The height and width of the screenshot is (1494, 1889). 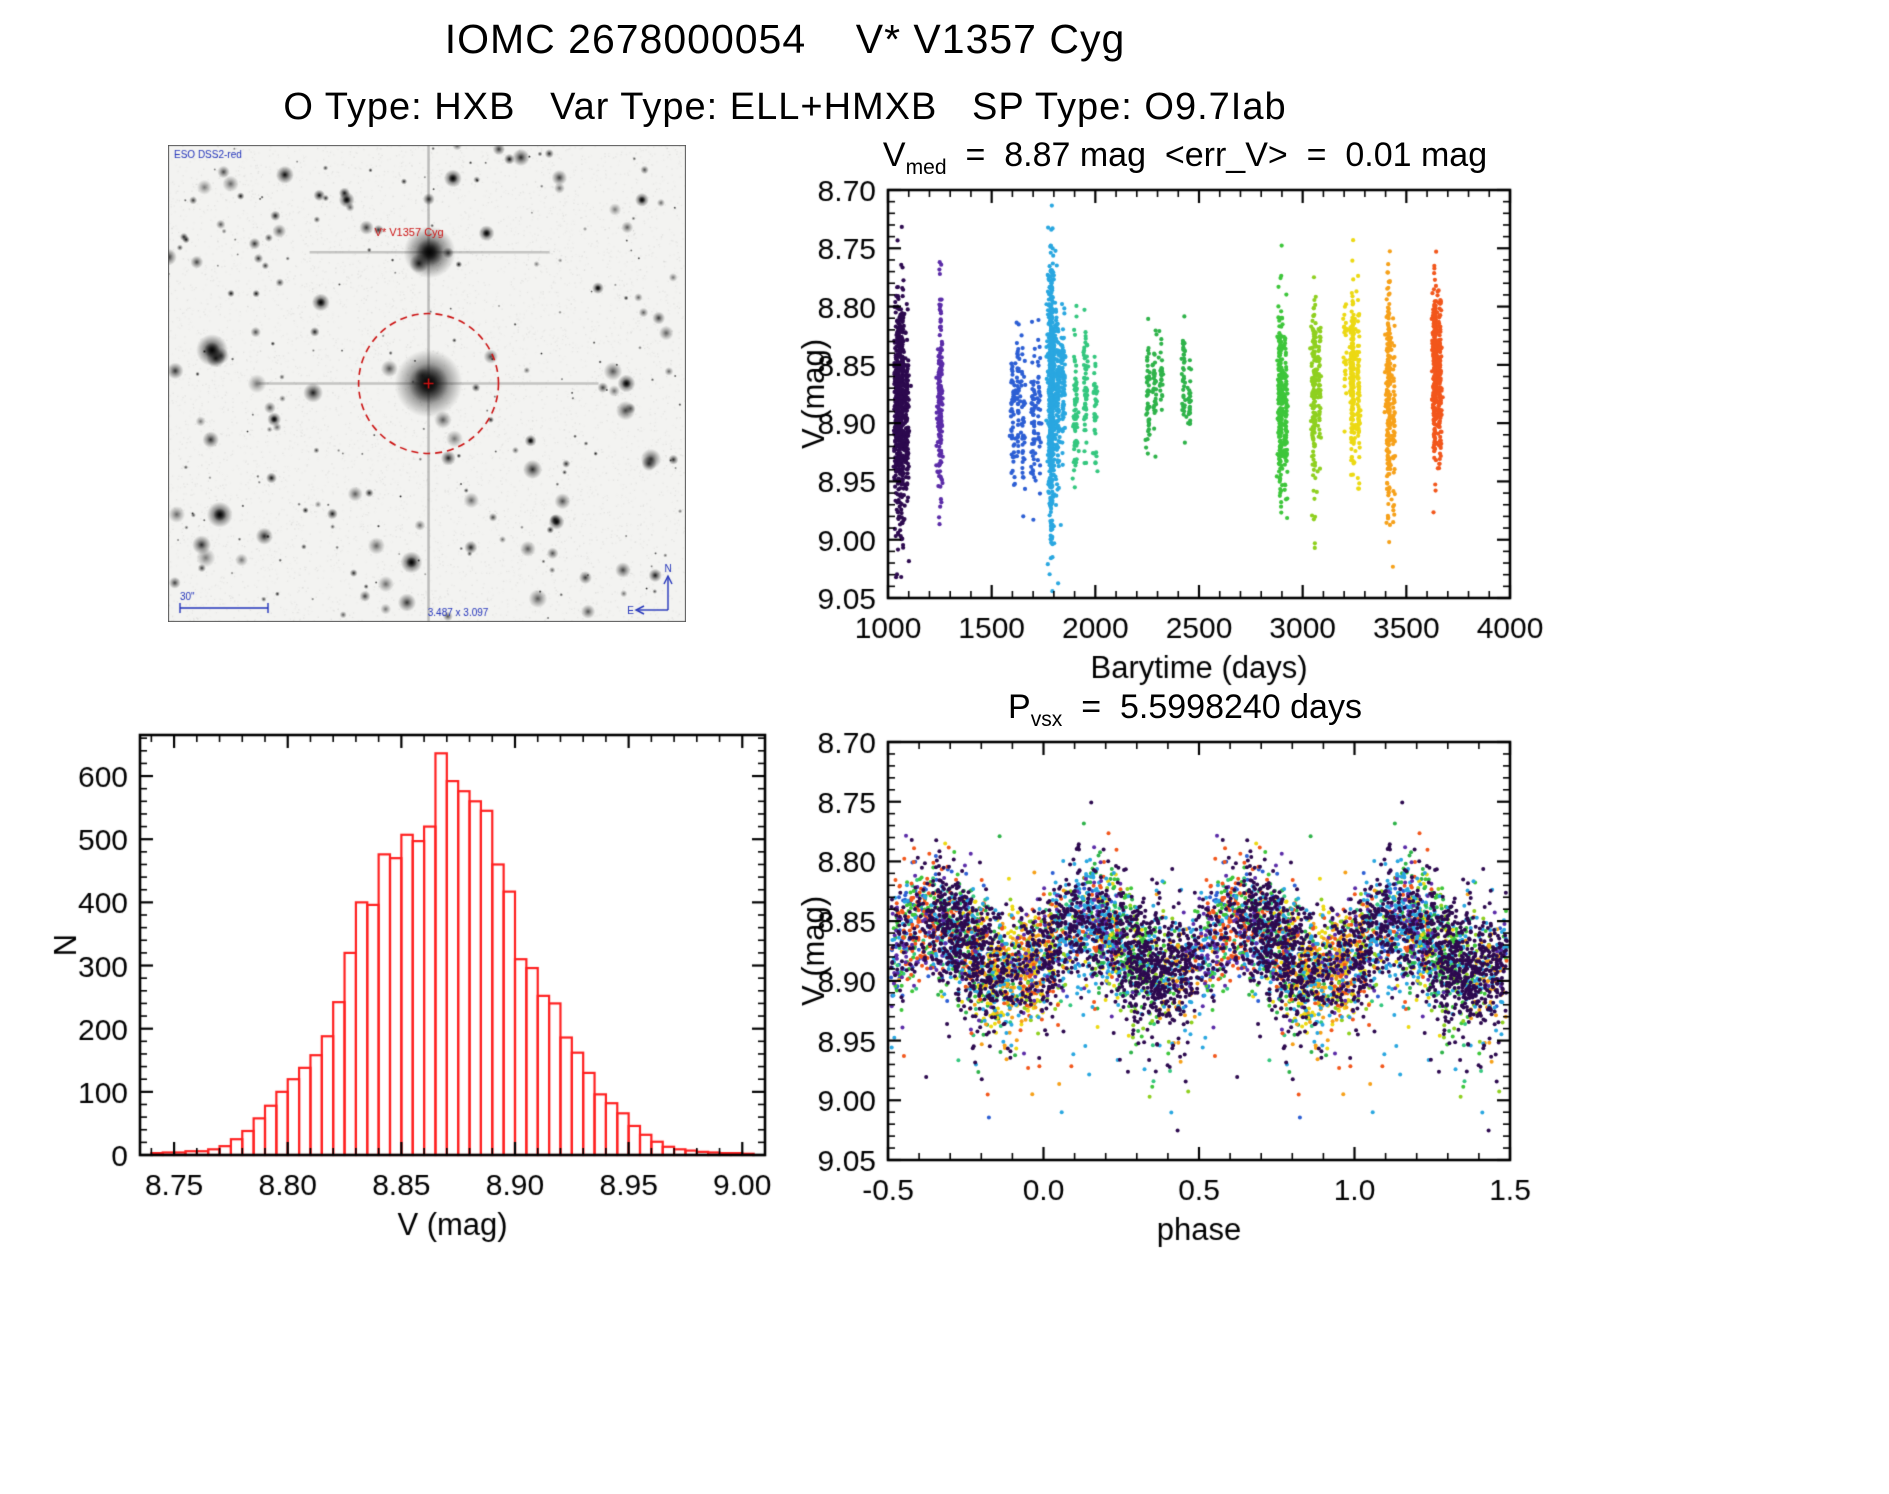 What do you see at coordinates (785, 39) in the screenshot?
I see `page-title: IOMC 2678000054 V* V1357 Cyg` at bounding box center [785, 39].